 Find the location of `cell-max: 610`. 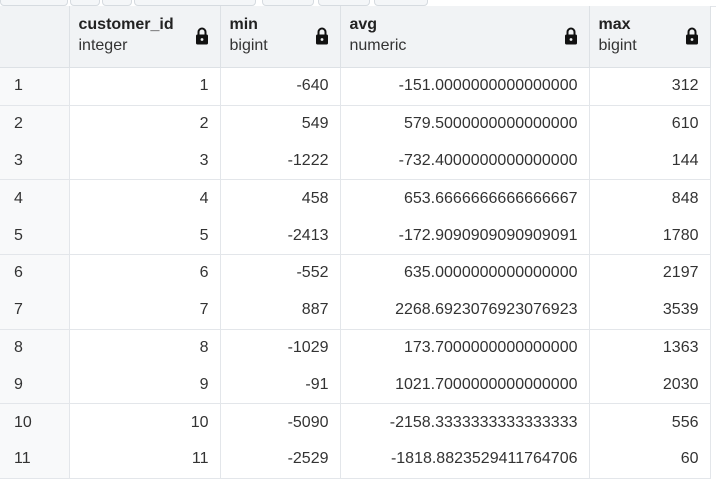

cell-max: 610 is located at coordinates (650, 124).